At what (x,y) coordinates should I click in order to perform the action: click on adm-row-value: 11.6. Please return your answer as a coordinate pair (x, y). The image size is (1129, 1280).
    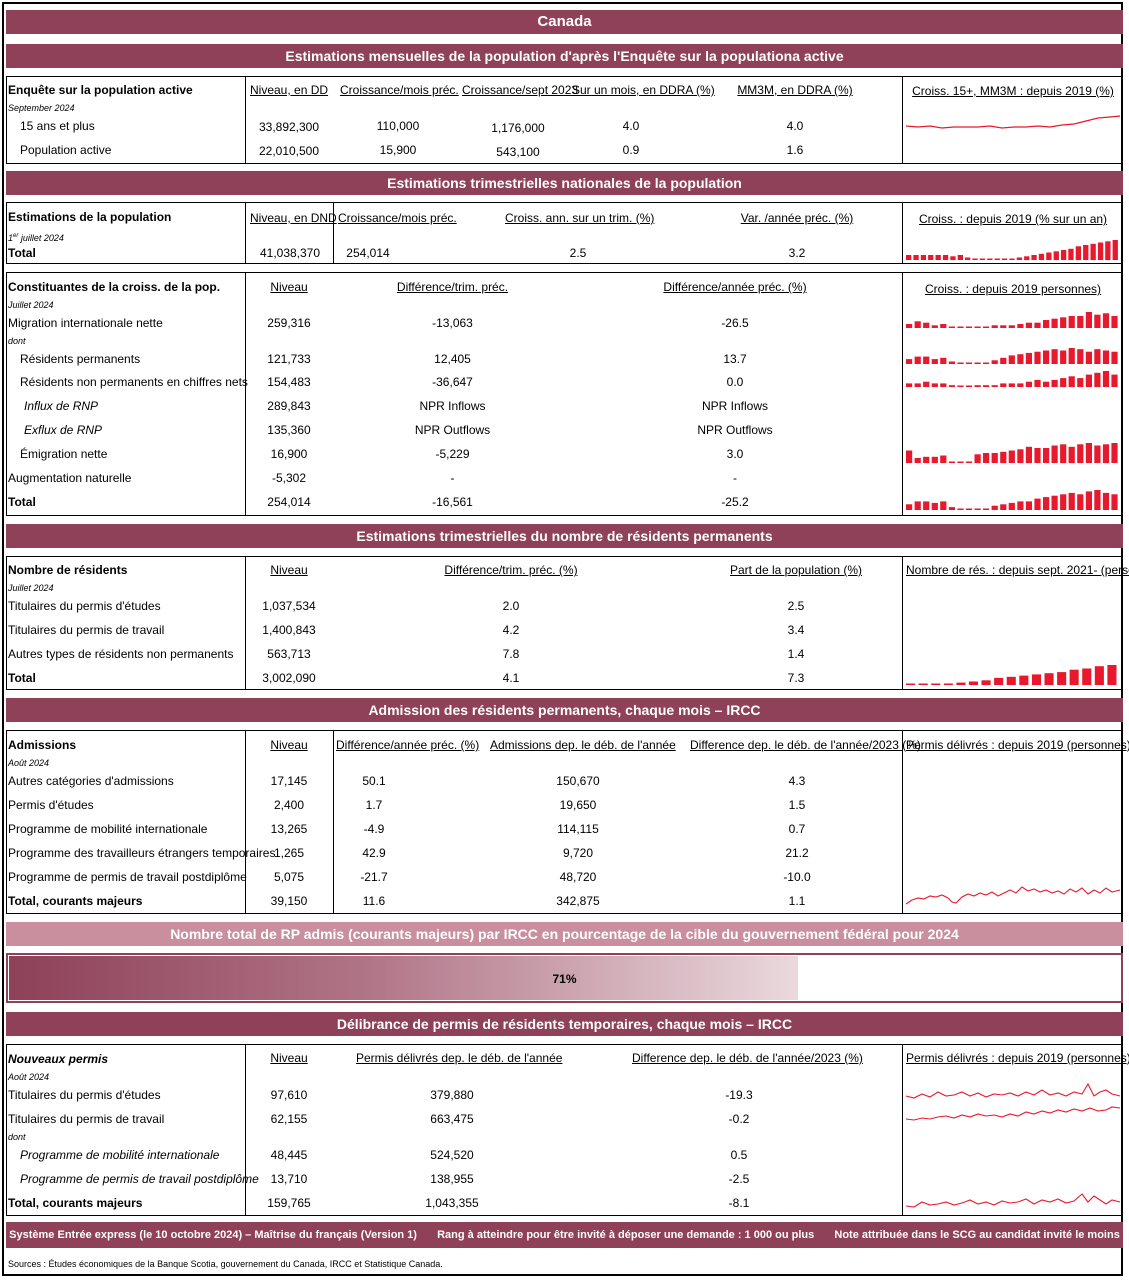
    Looking at the image, I should click on (374, 901).